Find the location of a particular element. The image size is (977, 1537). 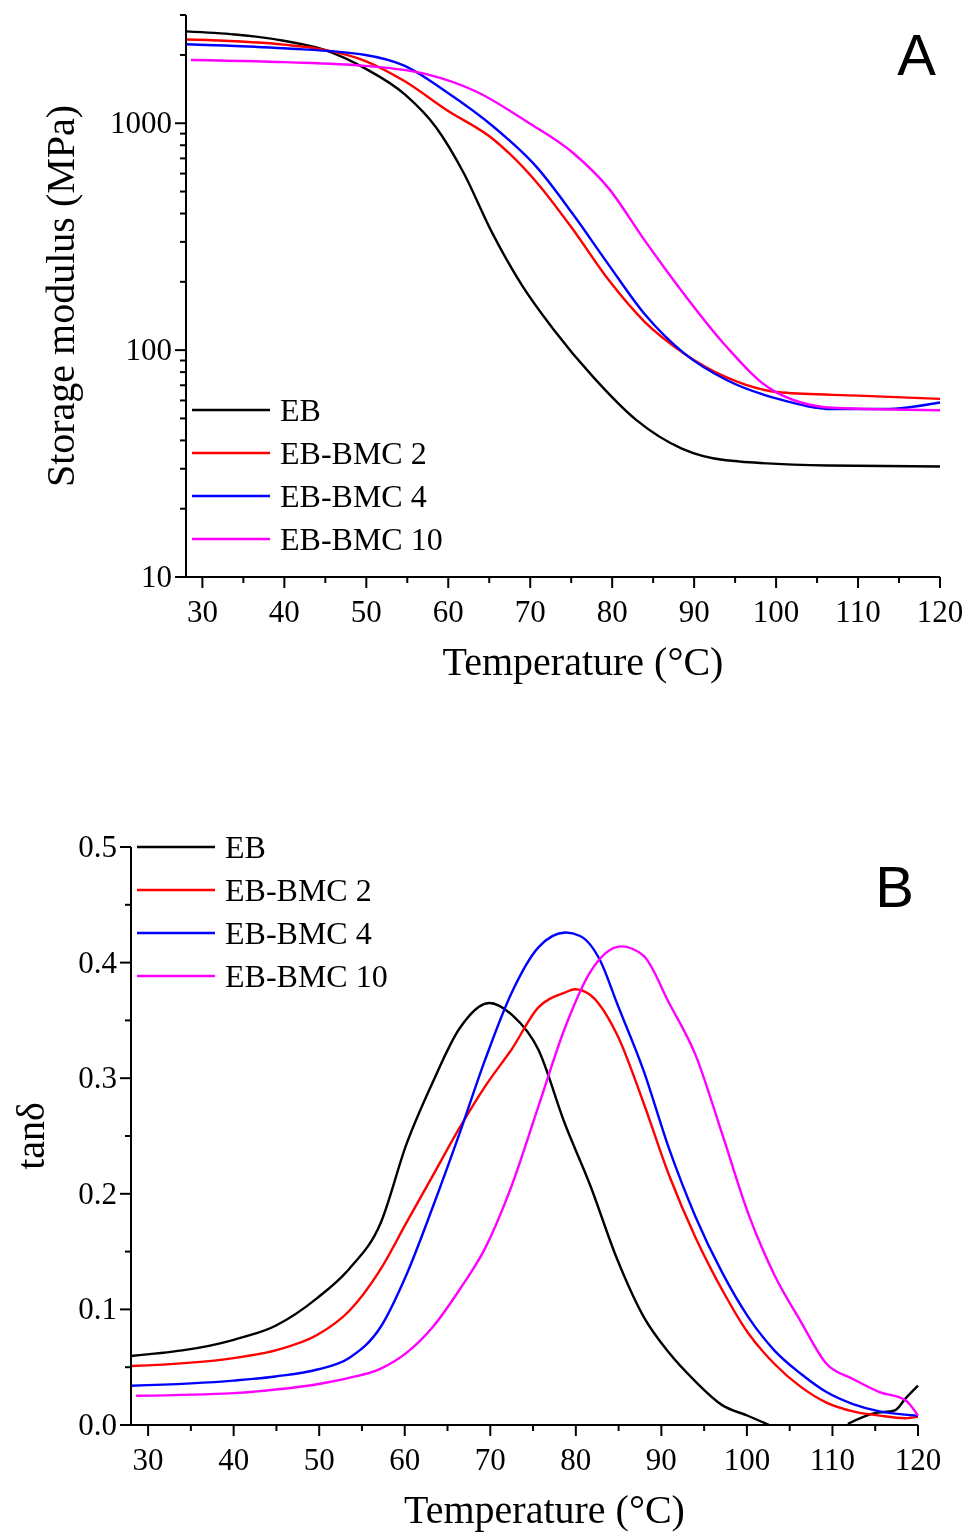

y-axis-title: Storage modulus (MPa) is located at coordinates (60, 296).